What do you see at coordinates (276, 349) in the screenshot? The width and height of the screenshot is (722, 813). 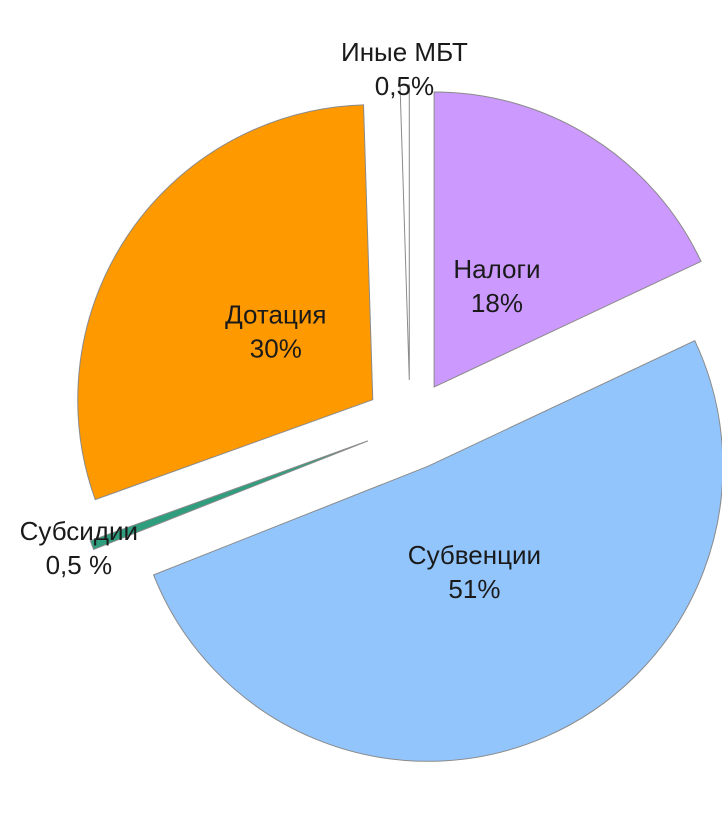 I see `slice-value-label: 30%` at bounding box center [276, 349].